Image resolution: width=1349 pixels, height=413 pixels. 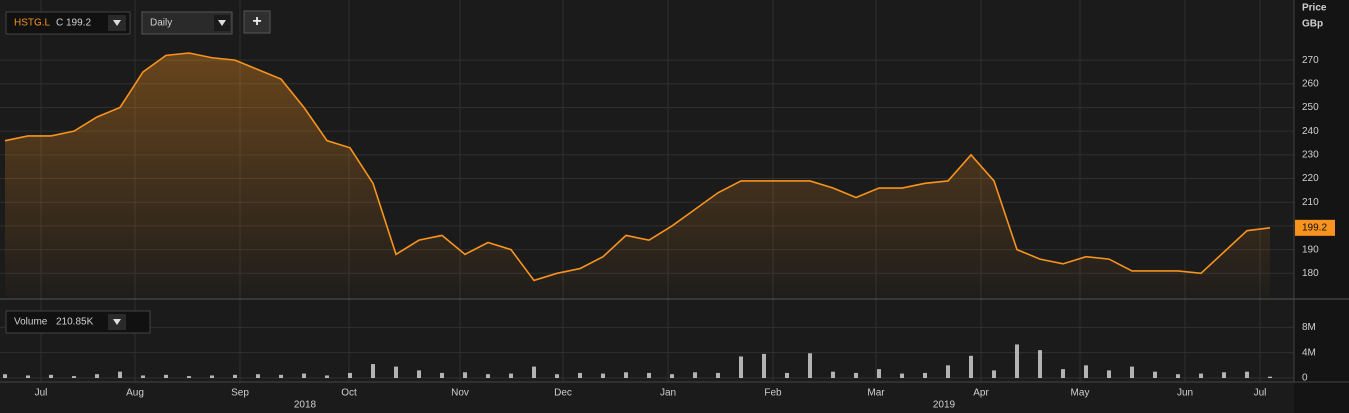 I want to click on close-value: 199.2, so click(x=78, y=23).